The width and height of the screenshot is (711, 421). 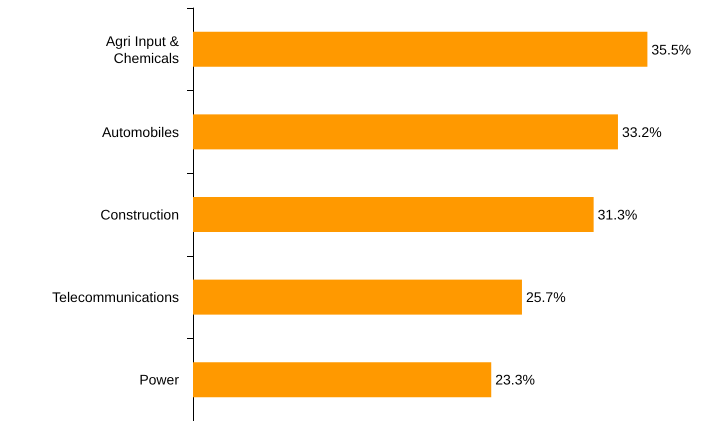 I want to click on y-tick-label: Agri Input & Chemicals, so click(x=143, y=49).